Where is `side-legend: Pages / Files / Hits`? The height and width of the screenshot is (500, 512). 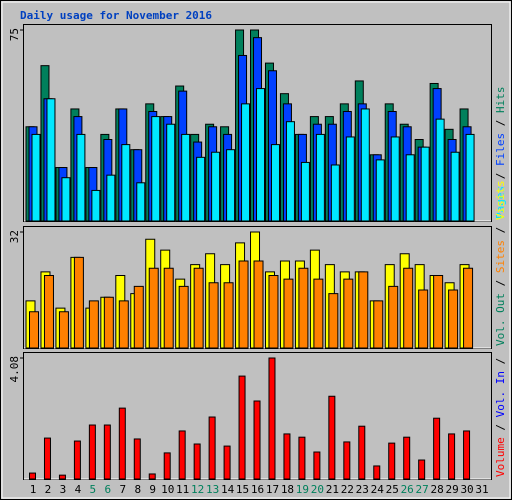 side-legend: Pages / Files / Hits is located at coordinates (500, 153).